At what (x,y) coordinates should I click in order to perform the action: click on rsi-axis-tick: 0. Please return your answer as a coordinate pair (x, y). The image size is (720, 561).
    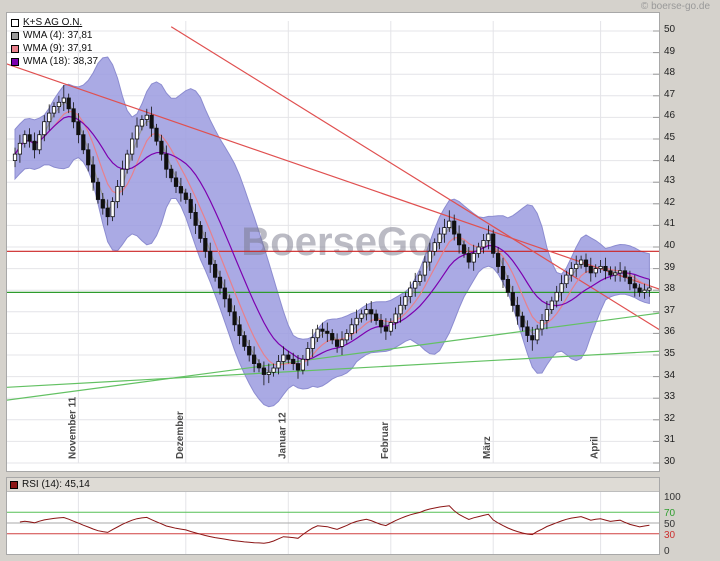
    Looking at the image, I should click on (667, 551).